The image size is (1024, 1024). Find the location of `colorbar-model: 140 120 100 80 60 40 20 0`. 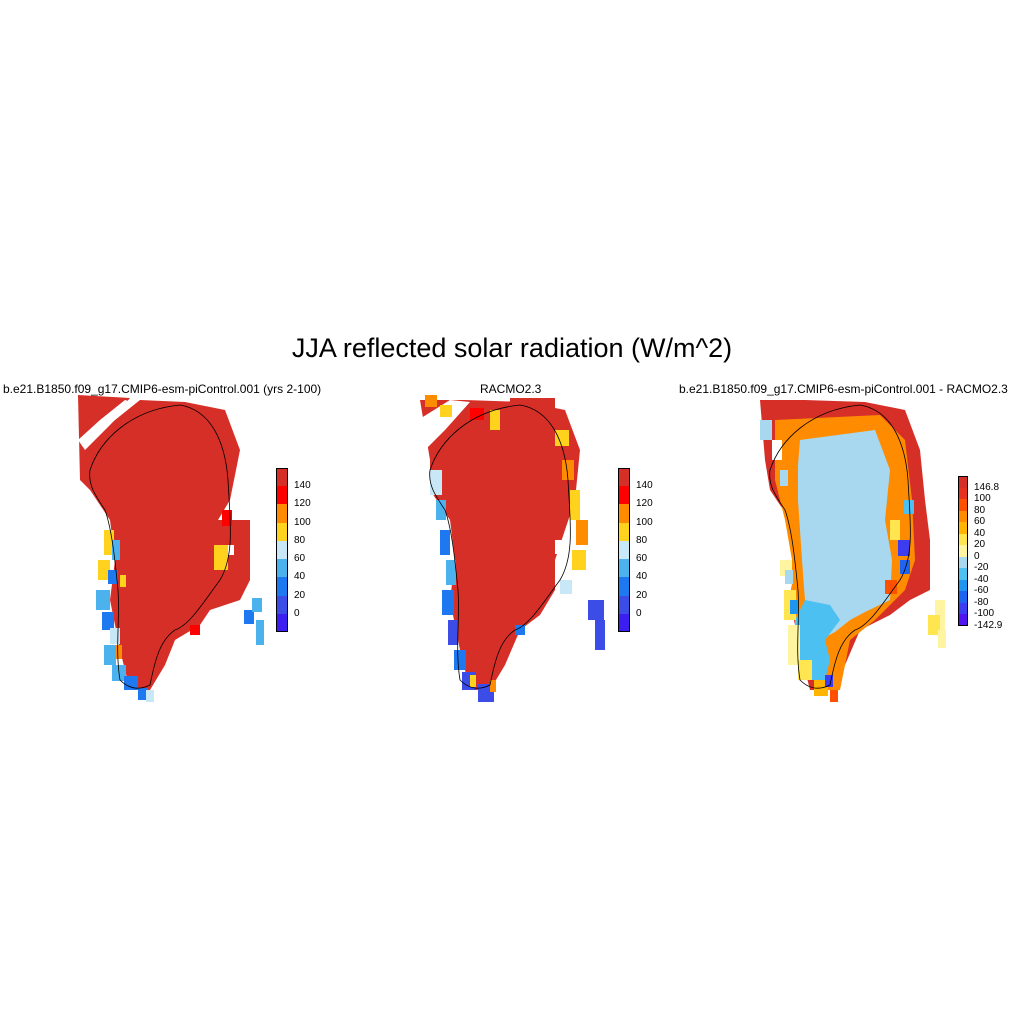

colorbar-model: 140 120 100 80 60 40 20 0 is located at coordinates (293, 550).